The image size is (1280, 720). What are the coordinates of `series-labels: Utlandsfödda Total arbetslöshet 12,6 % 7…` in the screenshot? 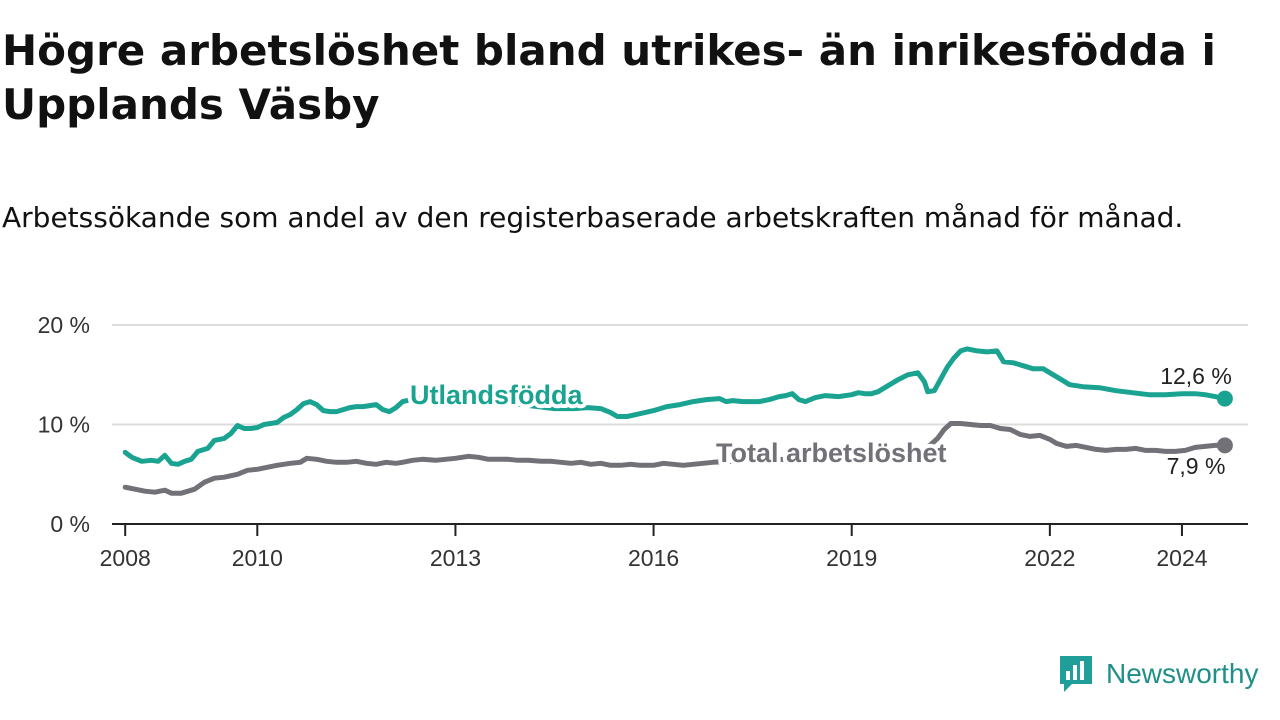 It's located at (819, 421).